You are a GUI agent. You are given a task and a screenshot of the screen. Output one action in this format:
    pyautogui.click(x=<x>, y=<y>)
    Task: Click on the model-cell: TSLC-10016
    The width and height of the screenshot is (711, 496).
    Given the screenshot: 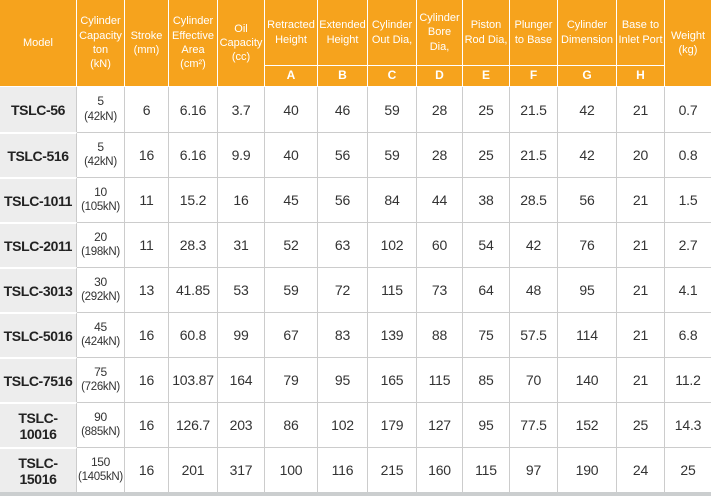 What is the action you would take?
    pyautogui.click(x=38, y=424)
    